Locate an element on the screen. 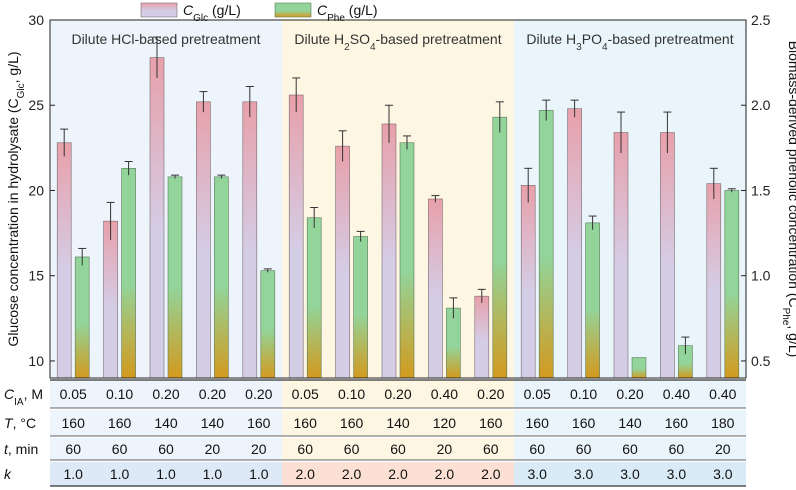  left-tick-label: 10 is located at coordinates (36, 361).